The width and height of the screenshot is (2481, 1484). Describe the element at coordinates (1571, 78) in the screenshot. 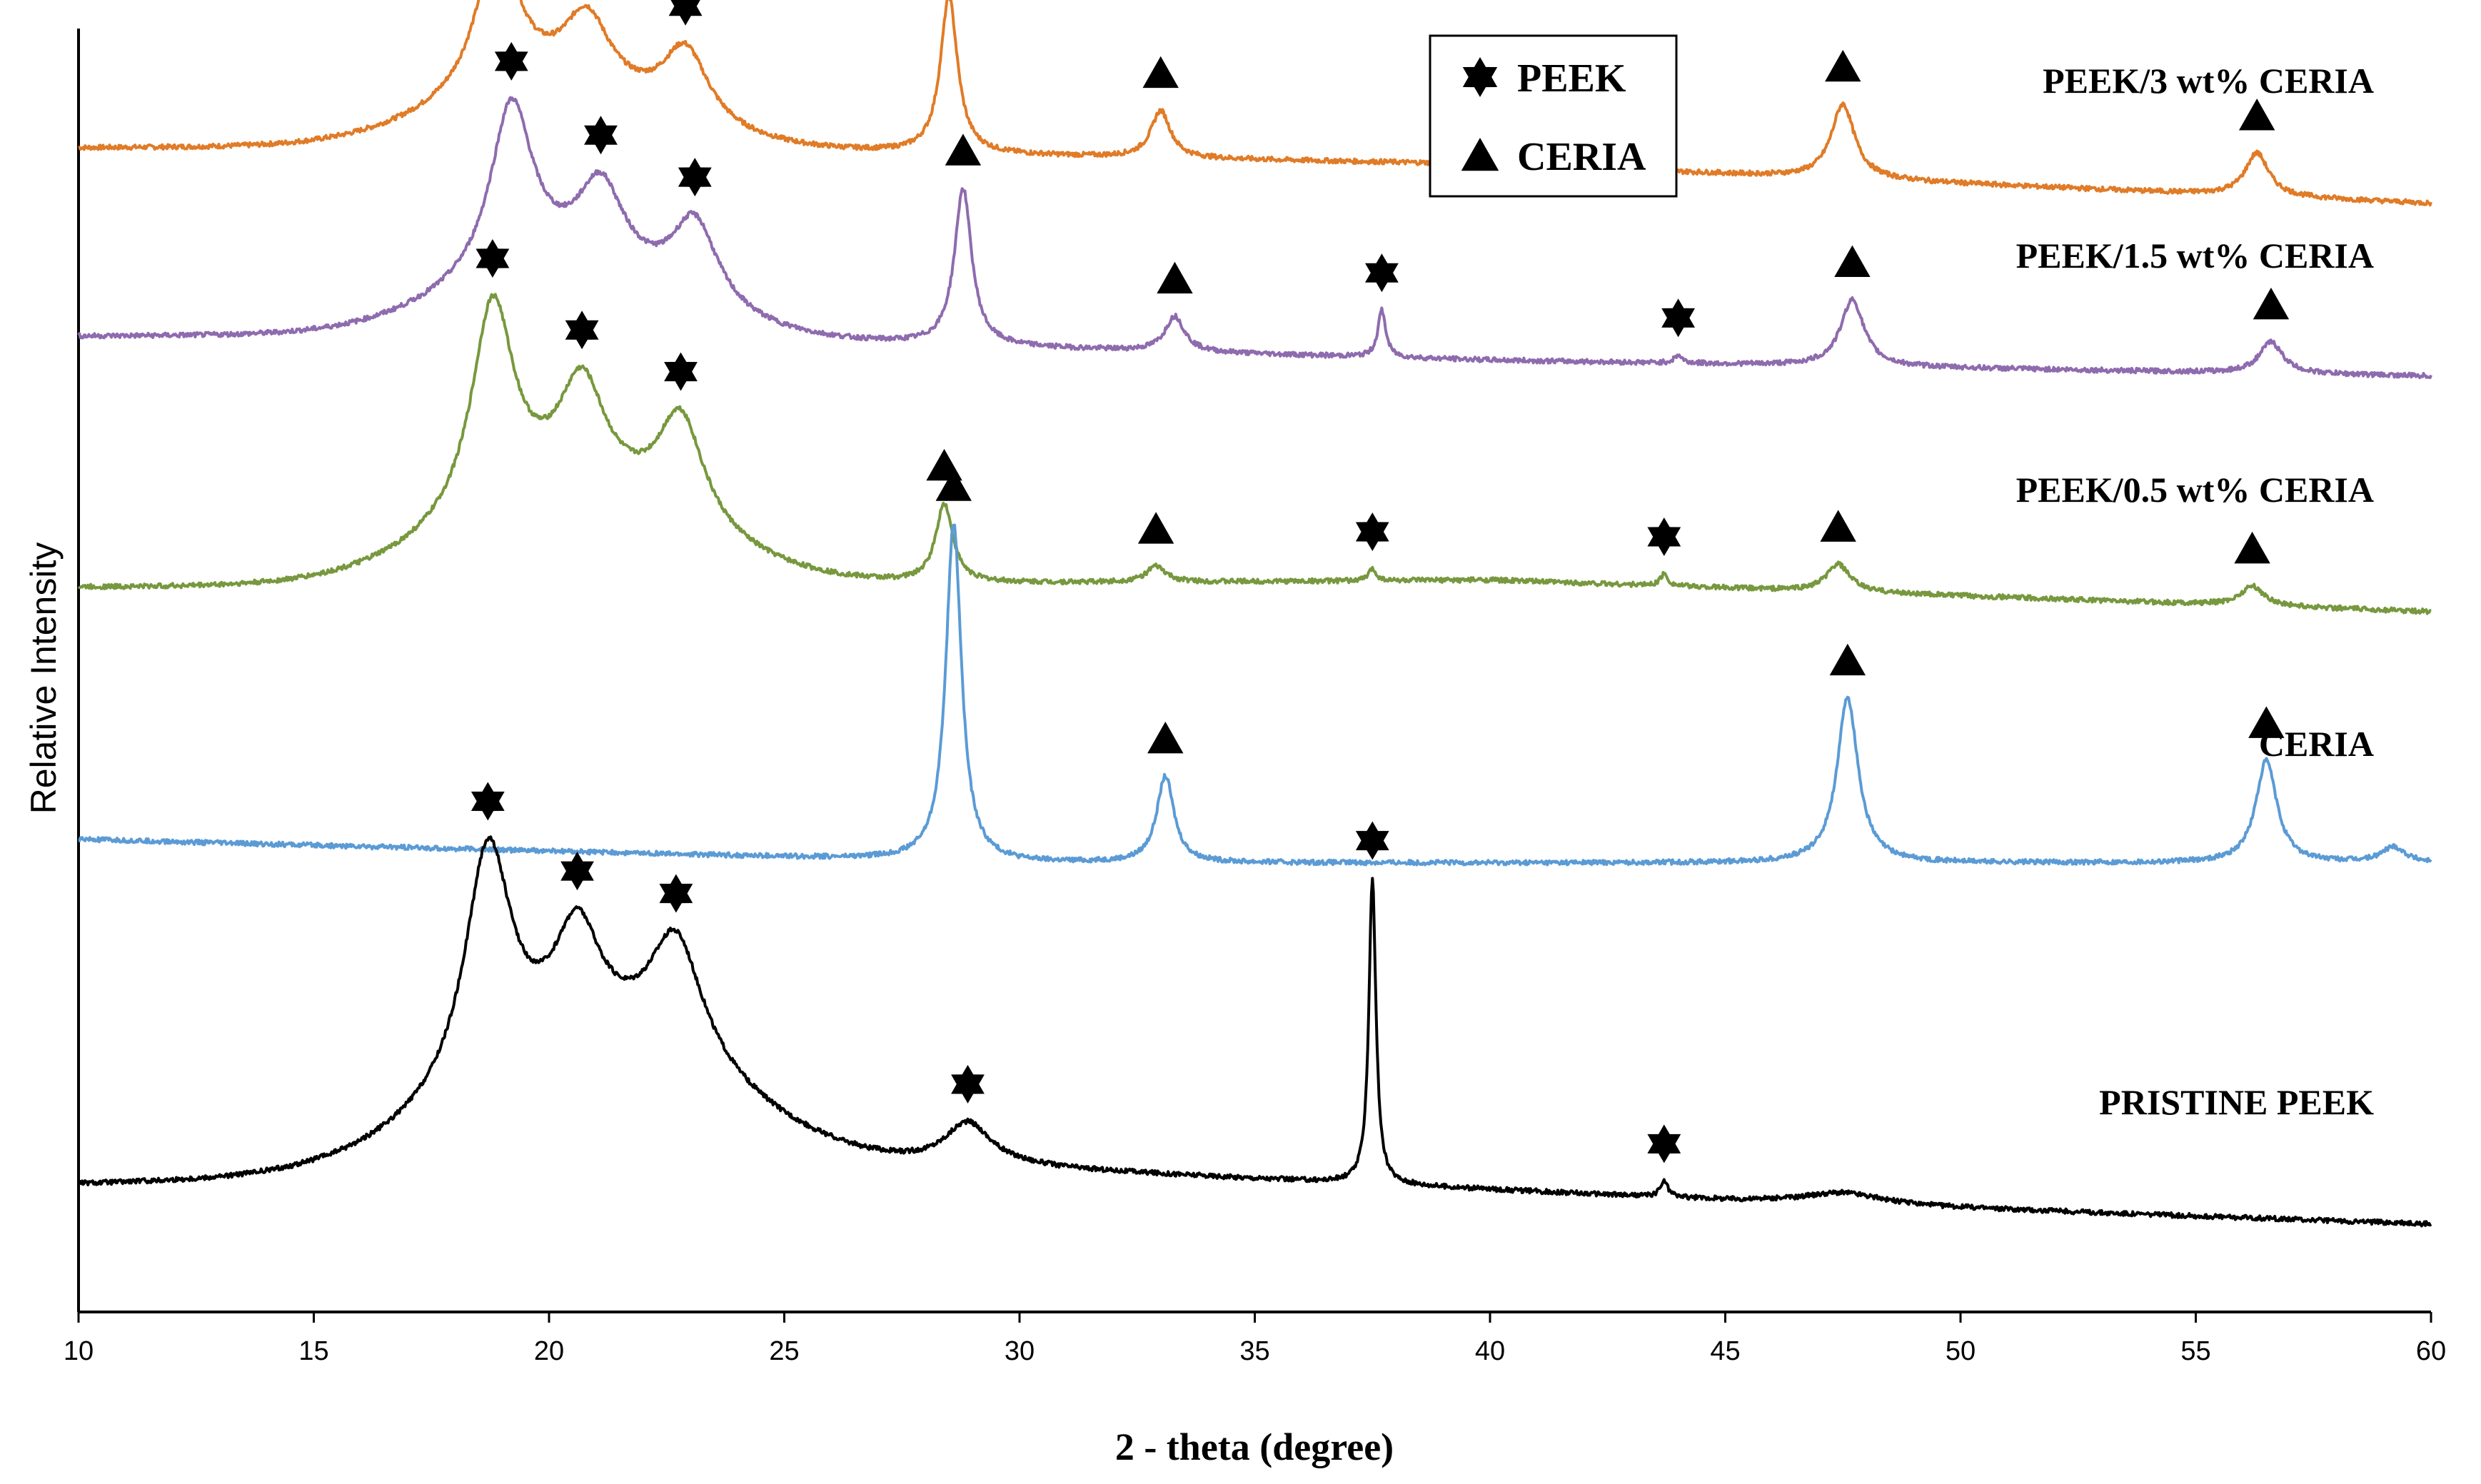

I see `legend-label: PEEK` at that location.